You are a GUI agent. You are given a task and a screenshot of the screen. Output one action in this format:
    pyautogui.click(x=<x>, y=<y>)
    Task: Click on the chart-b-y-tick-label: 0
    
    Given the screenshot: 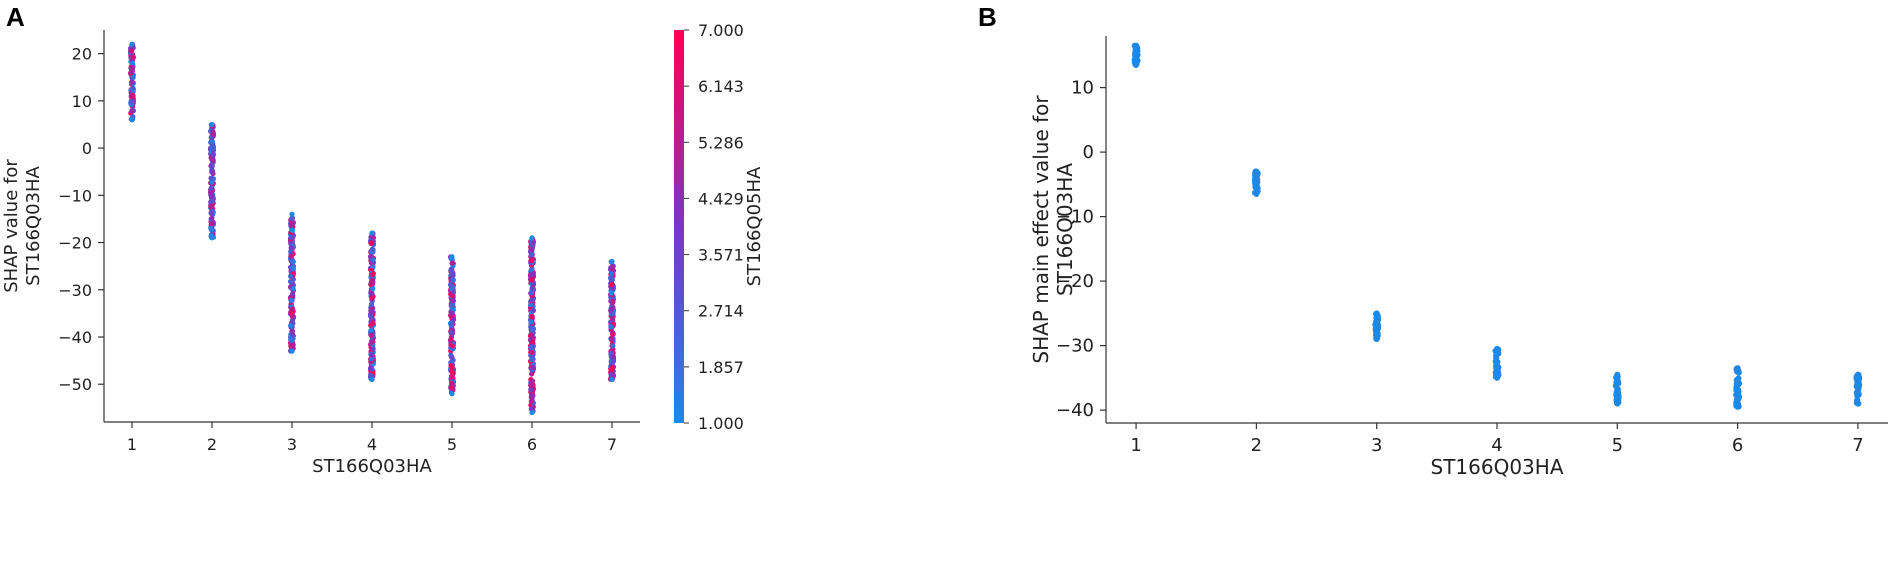 What is the action you would take?
    pyautogui.click(x=1088, y=152)
    